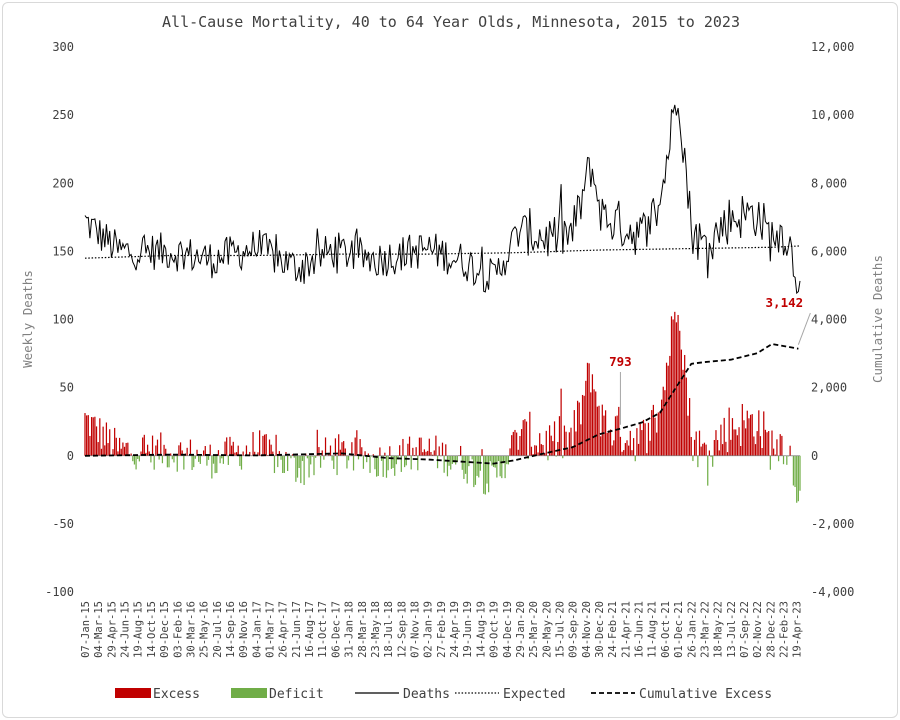 The height and width of the screenshot is (720, 900). What do you see at coordinates (510, 694) in the screenshot?
I see `legend-item: Expected` at bounding box center [510, 694].